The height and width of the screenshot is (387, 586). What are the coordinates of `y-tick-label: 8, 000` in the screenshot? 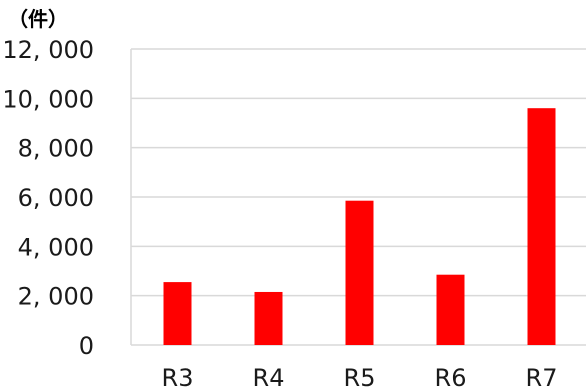 It's located at (56, 149).